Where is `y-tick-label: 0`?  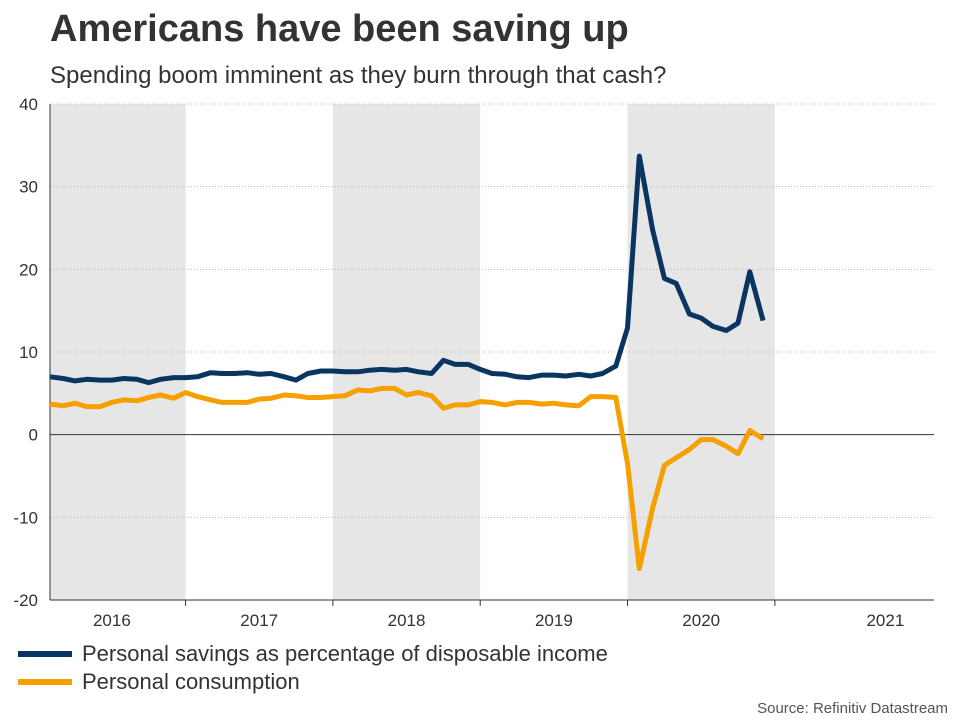 y-tick-label: 0 is located at coordinates (33, 435).